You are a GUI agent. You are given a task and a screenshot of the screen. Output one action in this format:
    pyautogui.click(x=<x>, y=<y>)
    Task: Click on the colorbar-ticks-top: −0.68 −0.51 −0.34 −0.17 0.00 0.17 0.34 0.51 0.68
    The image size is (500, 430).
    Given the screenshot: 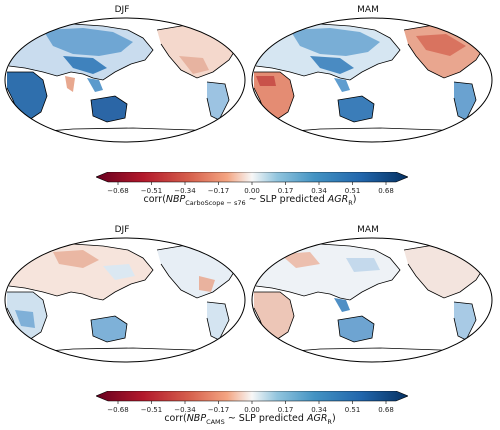 What is the action you would take?
    pyautogui.click(x=250, y=188)
    